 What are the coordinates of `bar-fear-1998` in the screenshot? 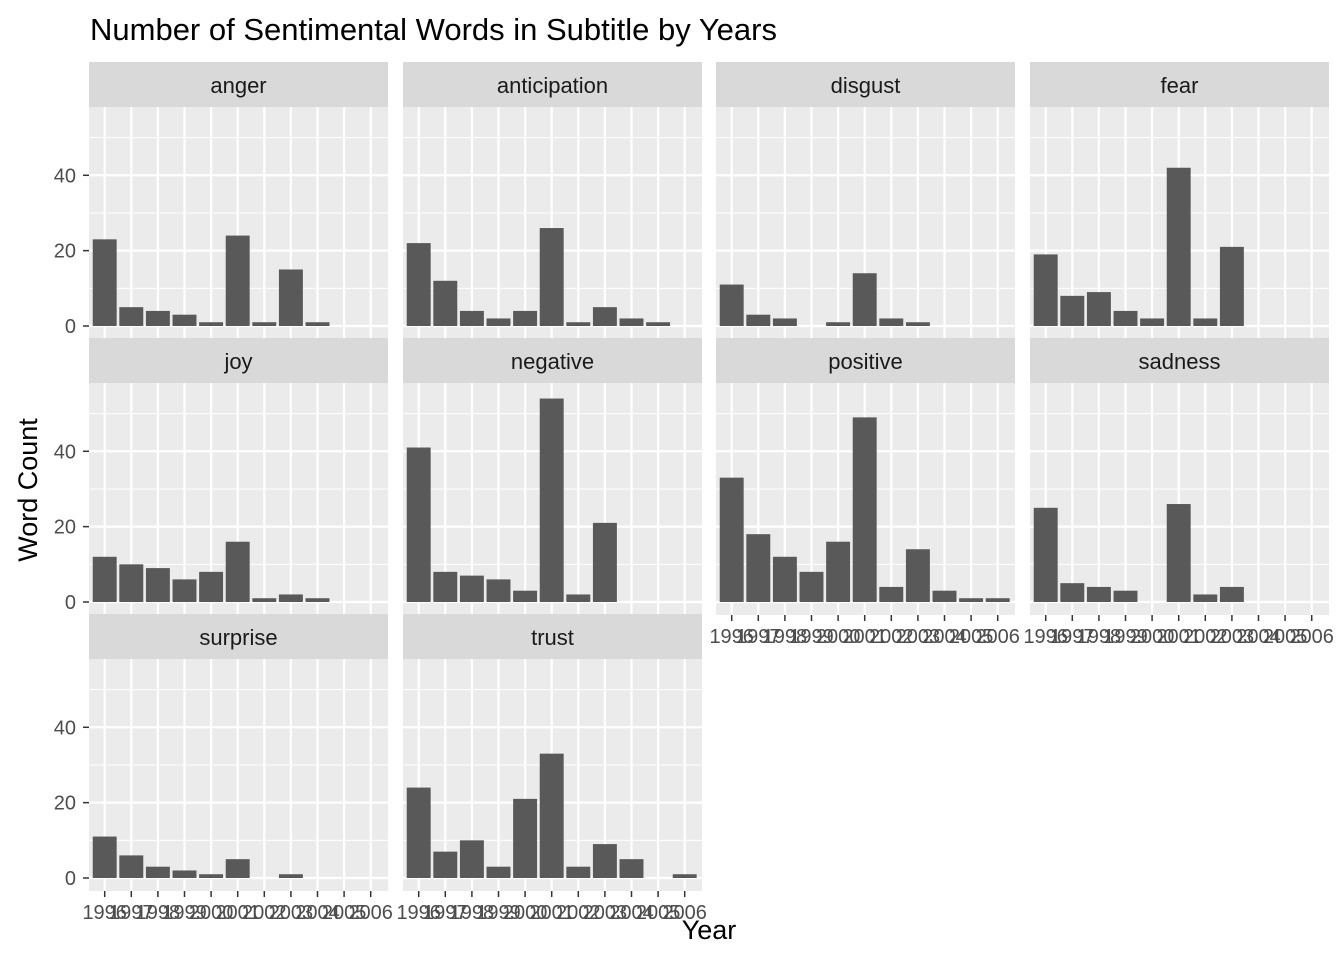 It's located at (1098, 309).